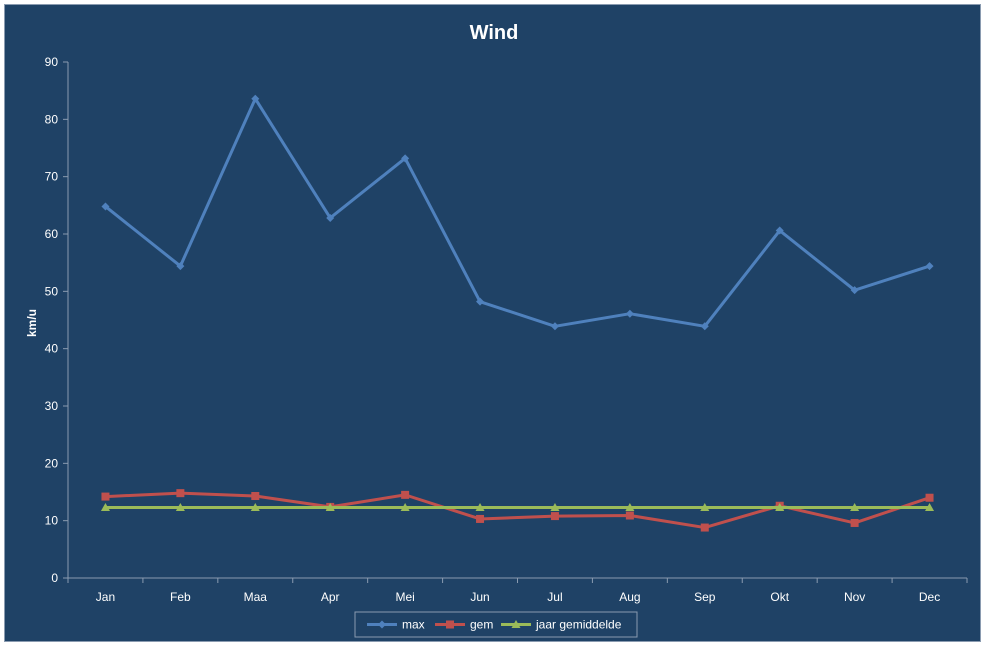 Image resolution: width=987 pixels, height=648 pixels. What do you see at coordinates (479, 597) in the screenshot?
I see `x-tick-label: Jun` at bounding box center [479, 597].